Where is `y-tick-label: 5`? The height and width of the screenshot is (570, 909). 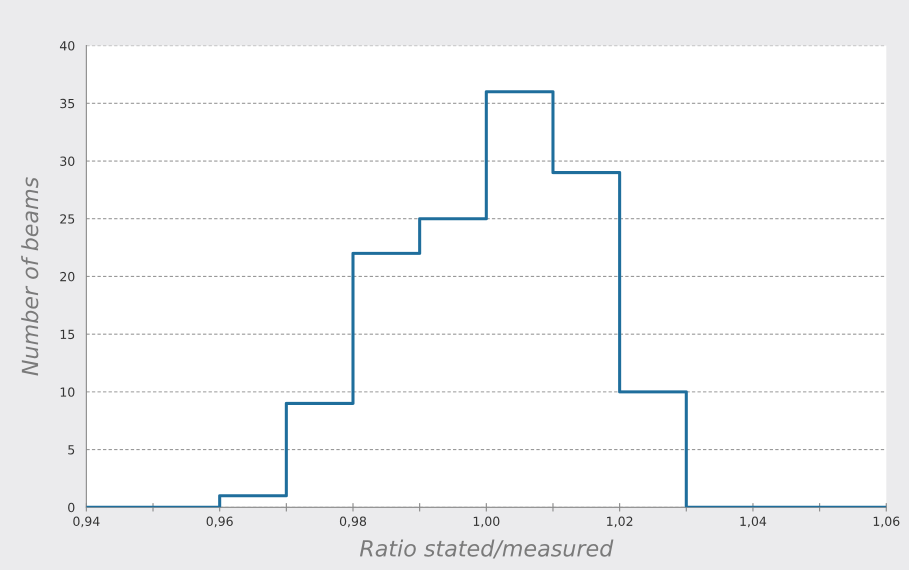
y-tick-label: 5 is located at coordinates (71, 450).